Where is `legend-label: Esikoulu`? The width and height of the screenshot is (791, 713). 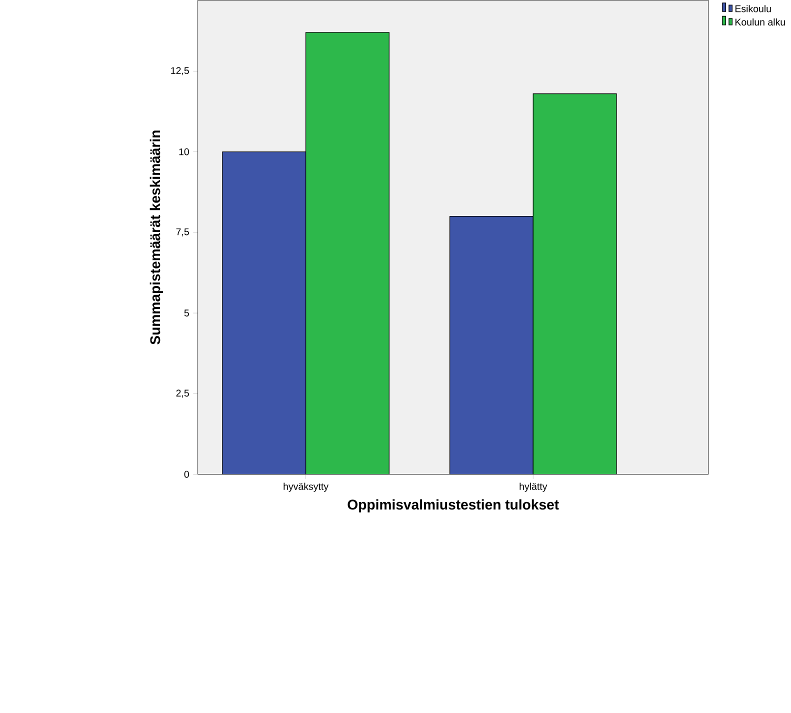 legend-label: Esikoulu is located at coordinates (753, 8).